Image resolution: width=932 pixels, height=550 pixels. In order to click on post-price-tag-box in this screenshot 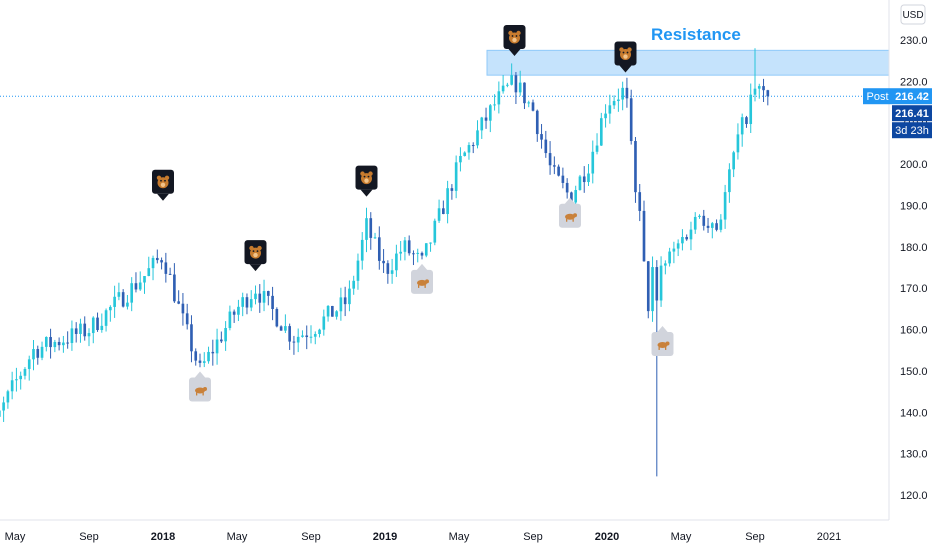, I will do `click(912, 96)`.